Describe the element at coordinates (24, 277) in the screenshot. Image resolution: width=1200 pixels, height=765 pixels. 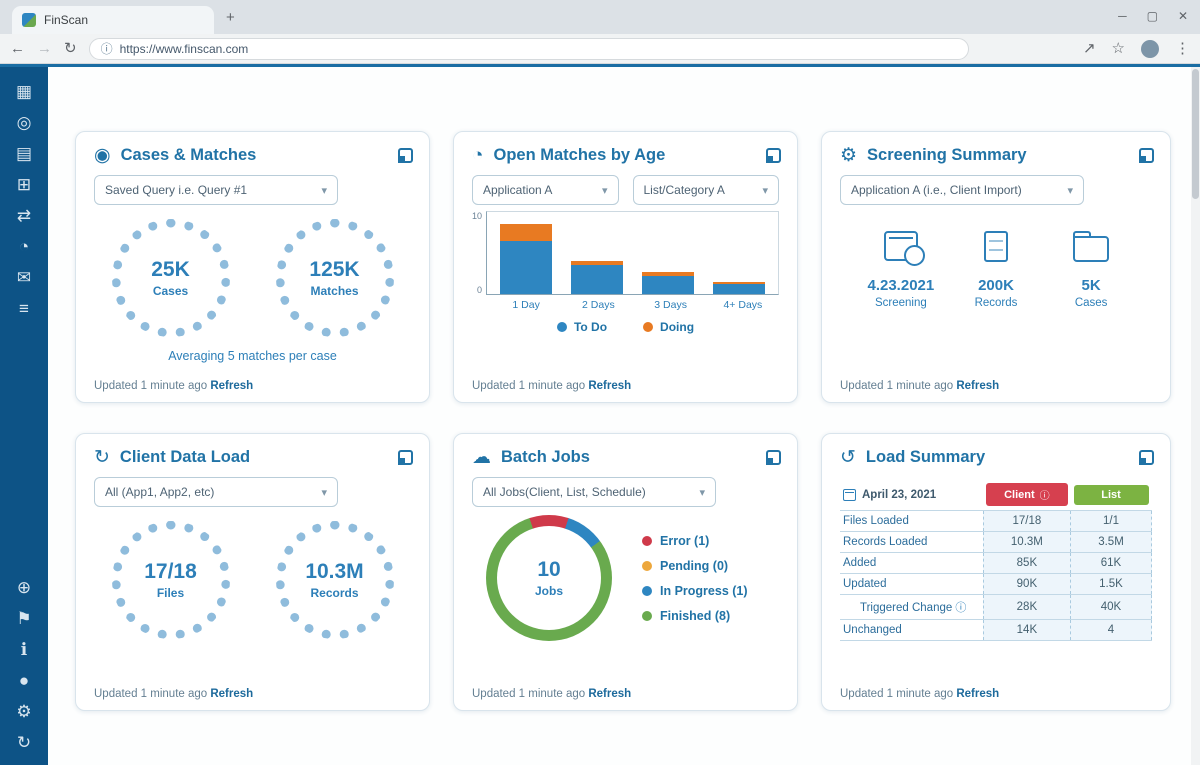
I see `sidebar-item-messages-icon: ✉` at that location.